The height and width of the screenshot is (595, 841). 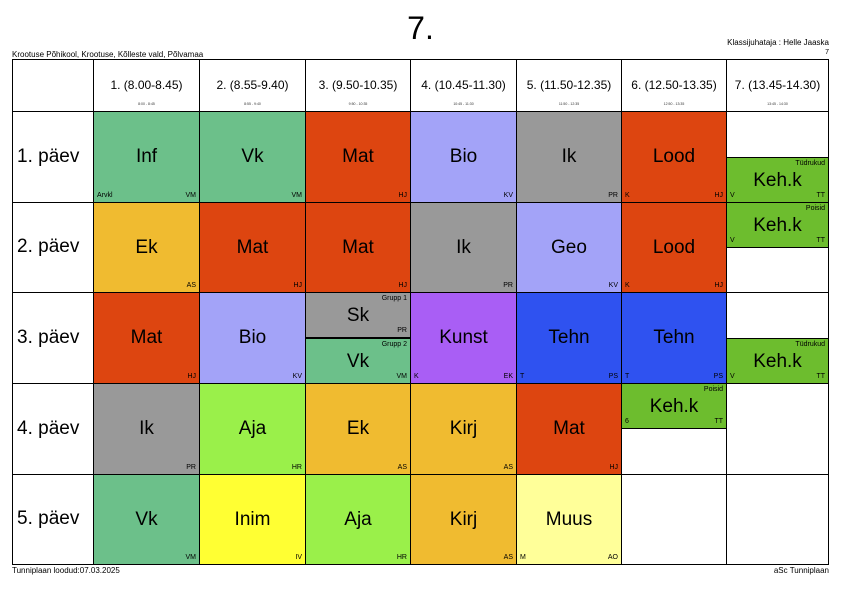 What do you see at coordinates (105, 195) in the screenshot?
I see `lesson-room: Arvkl` at bounding box center [105, 195].